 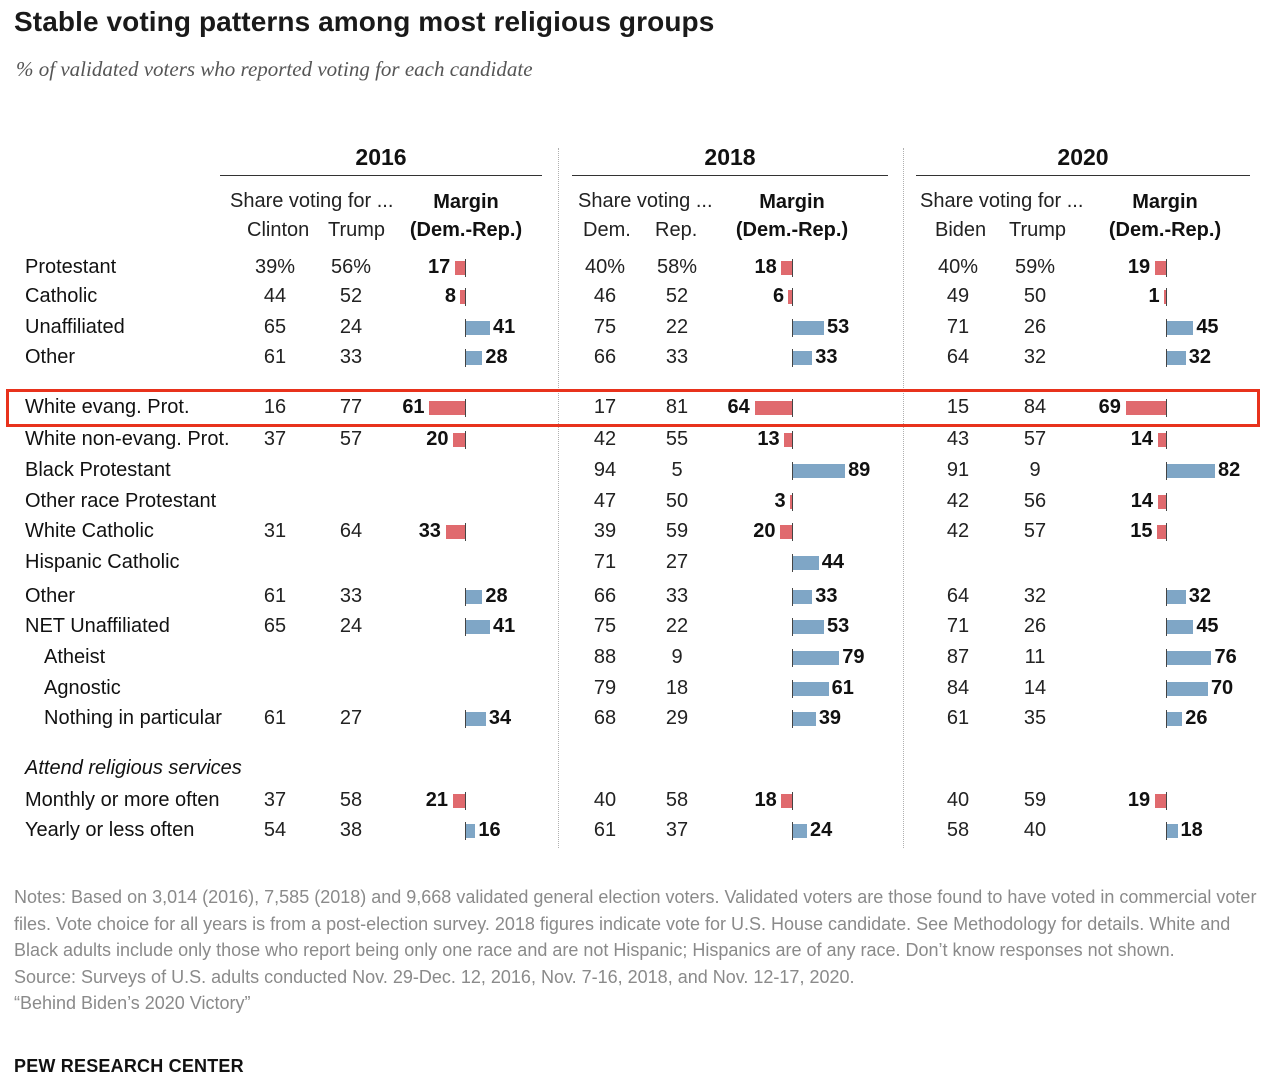 I want to click on share-value-candidate-1: 31, so click(x=275, y=531).